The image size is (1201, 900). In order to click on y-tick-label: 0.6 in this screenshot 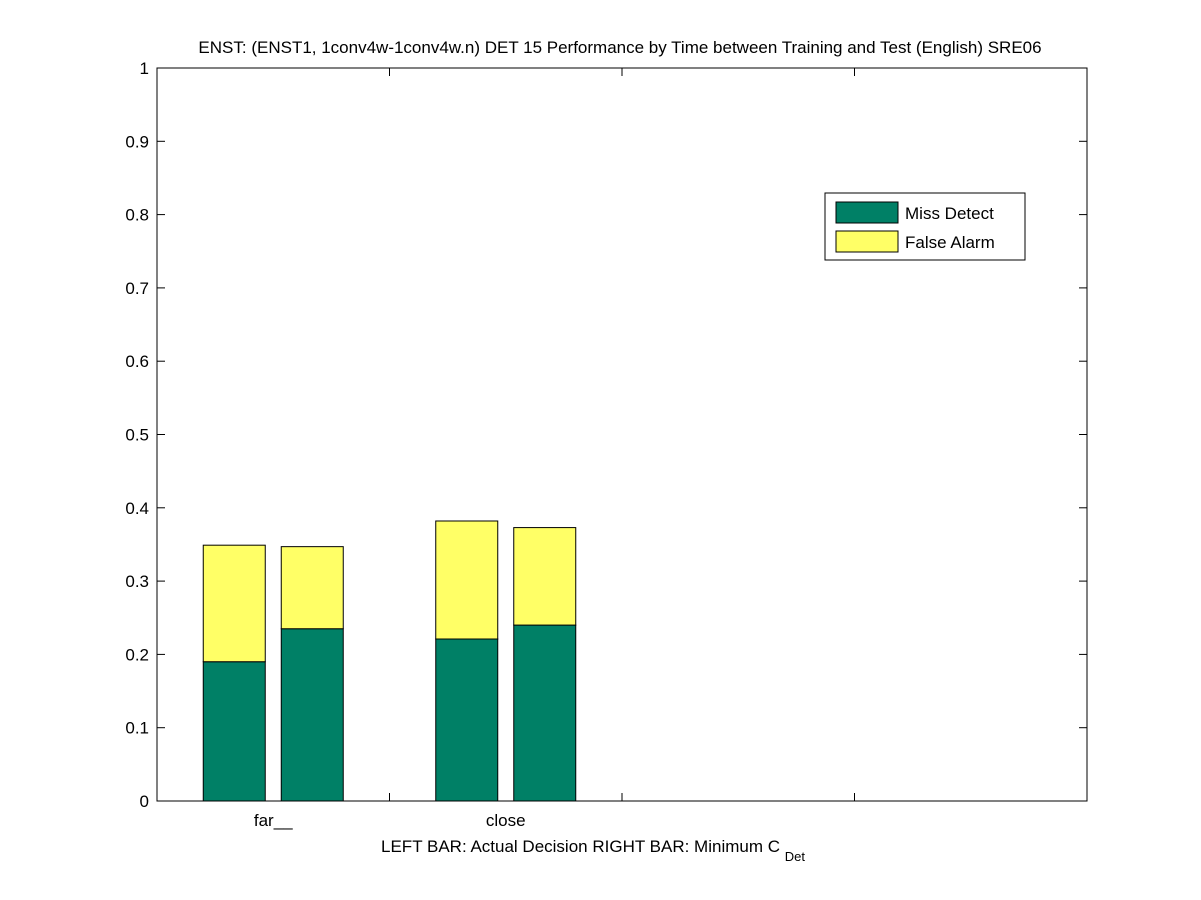, I will do `click(137, 361)`.